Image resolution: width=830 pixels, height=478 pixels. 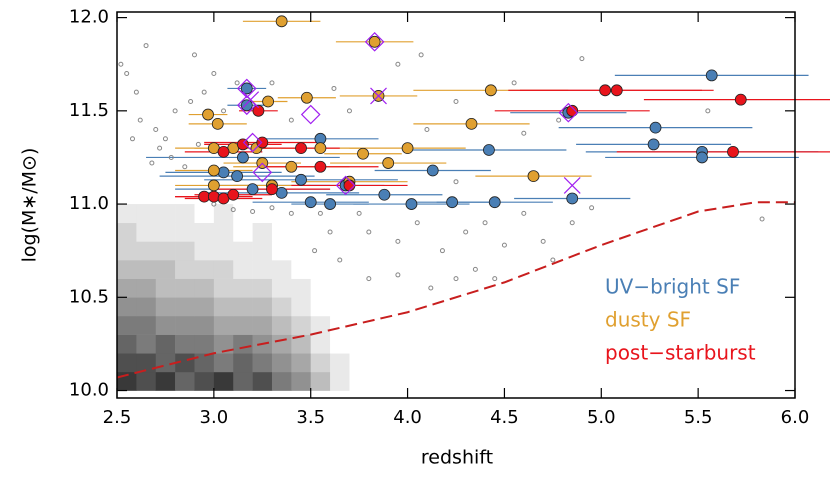 What do you see at coordinates (89, 203) in the screenshot?
I see `y-tick-label: 11.0` at bounding box center [89, 203].